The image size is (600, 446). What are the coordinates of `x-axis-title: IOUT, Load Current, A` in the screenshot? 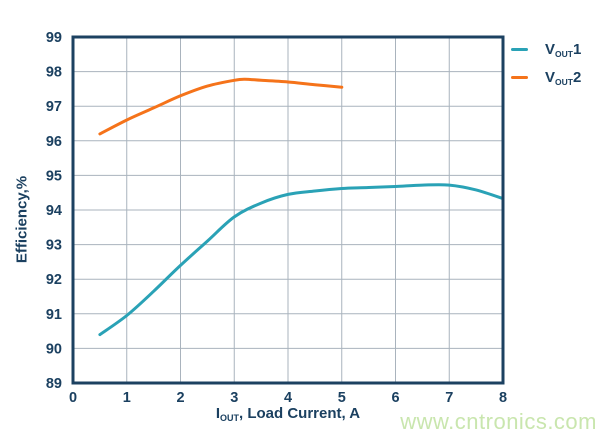 It's located at (288, 414).